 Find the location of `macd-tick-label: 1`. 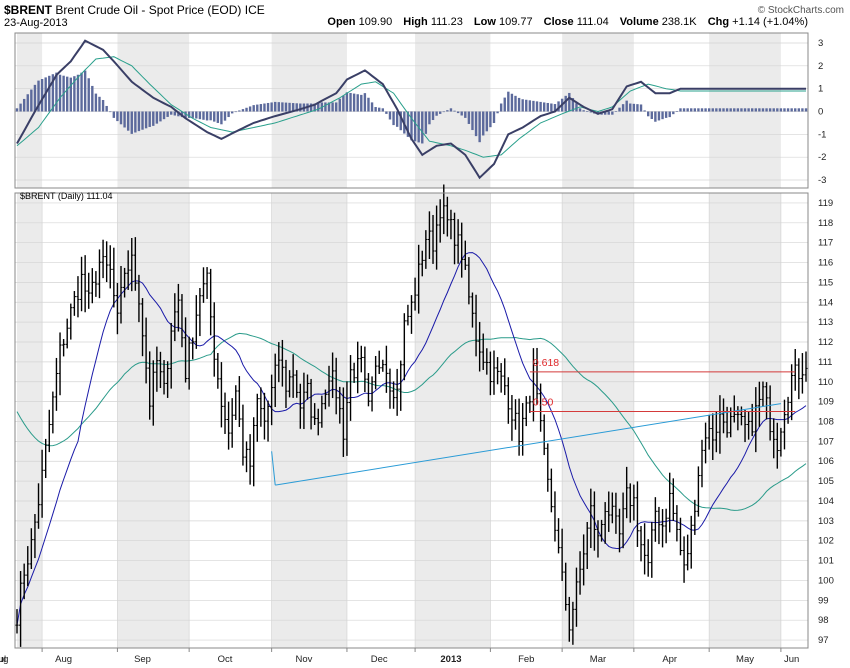

macd-tick-label: 1 is located at coordinates (820, 89).